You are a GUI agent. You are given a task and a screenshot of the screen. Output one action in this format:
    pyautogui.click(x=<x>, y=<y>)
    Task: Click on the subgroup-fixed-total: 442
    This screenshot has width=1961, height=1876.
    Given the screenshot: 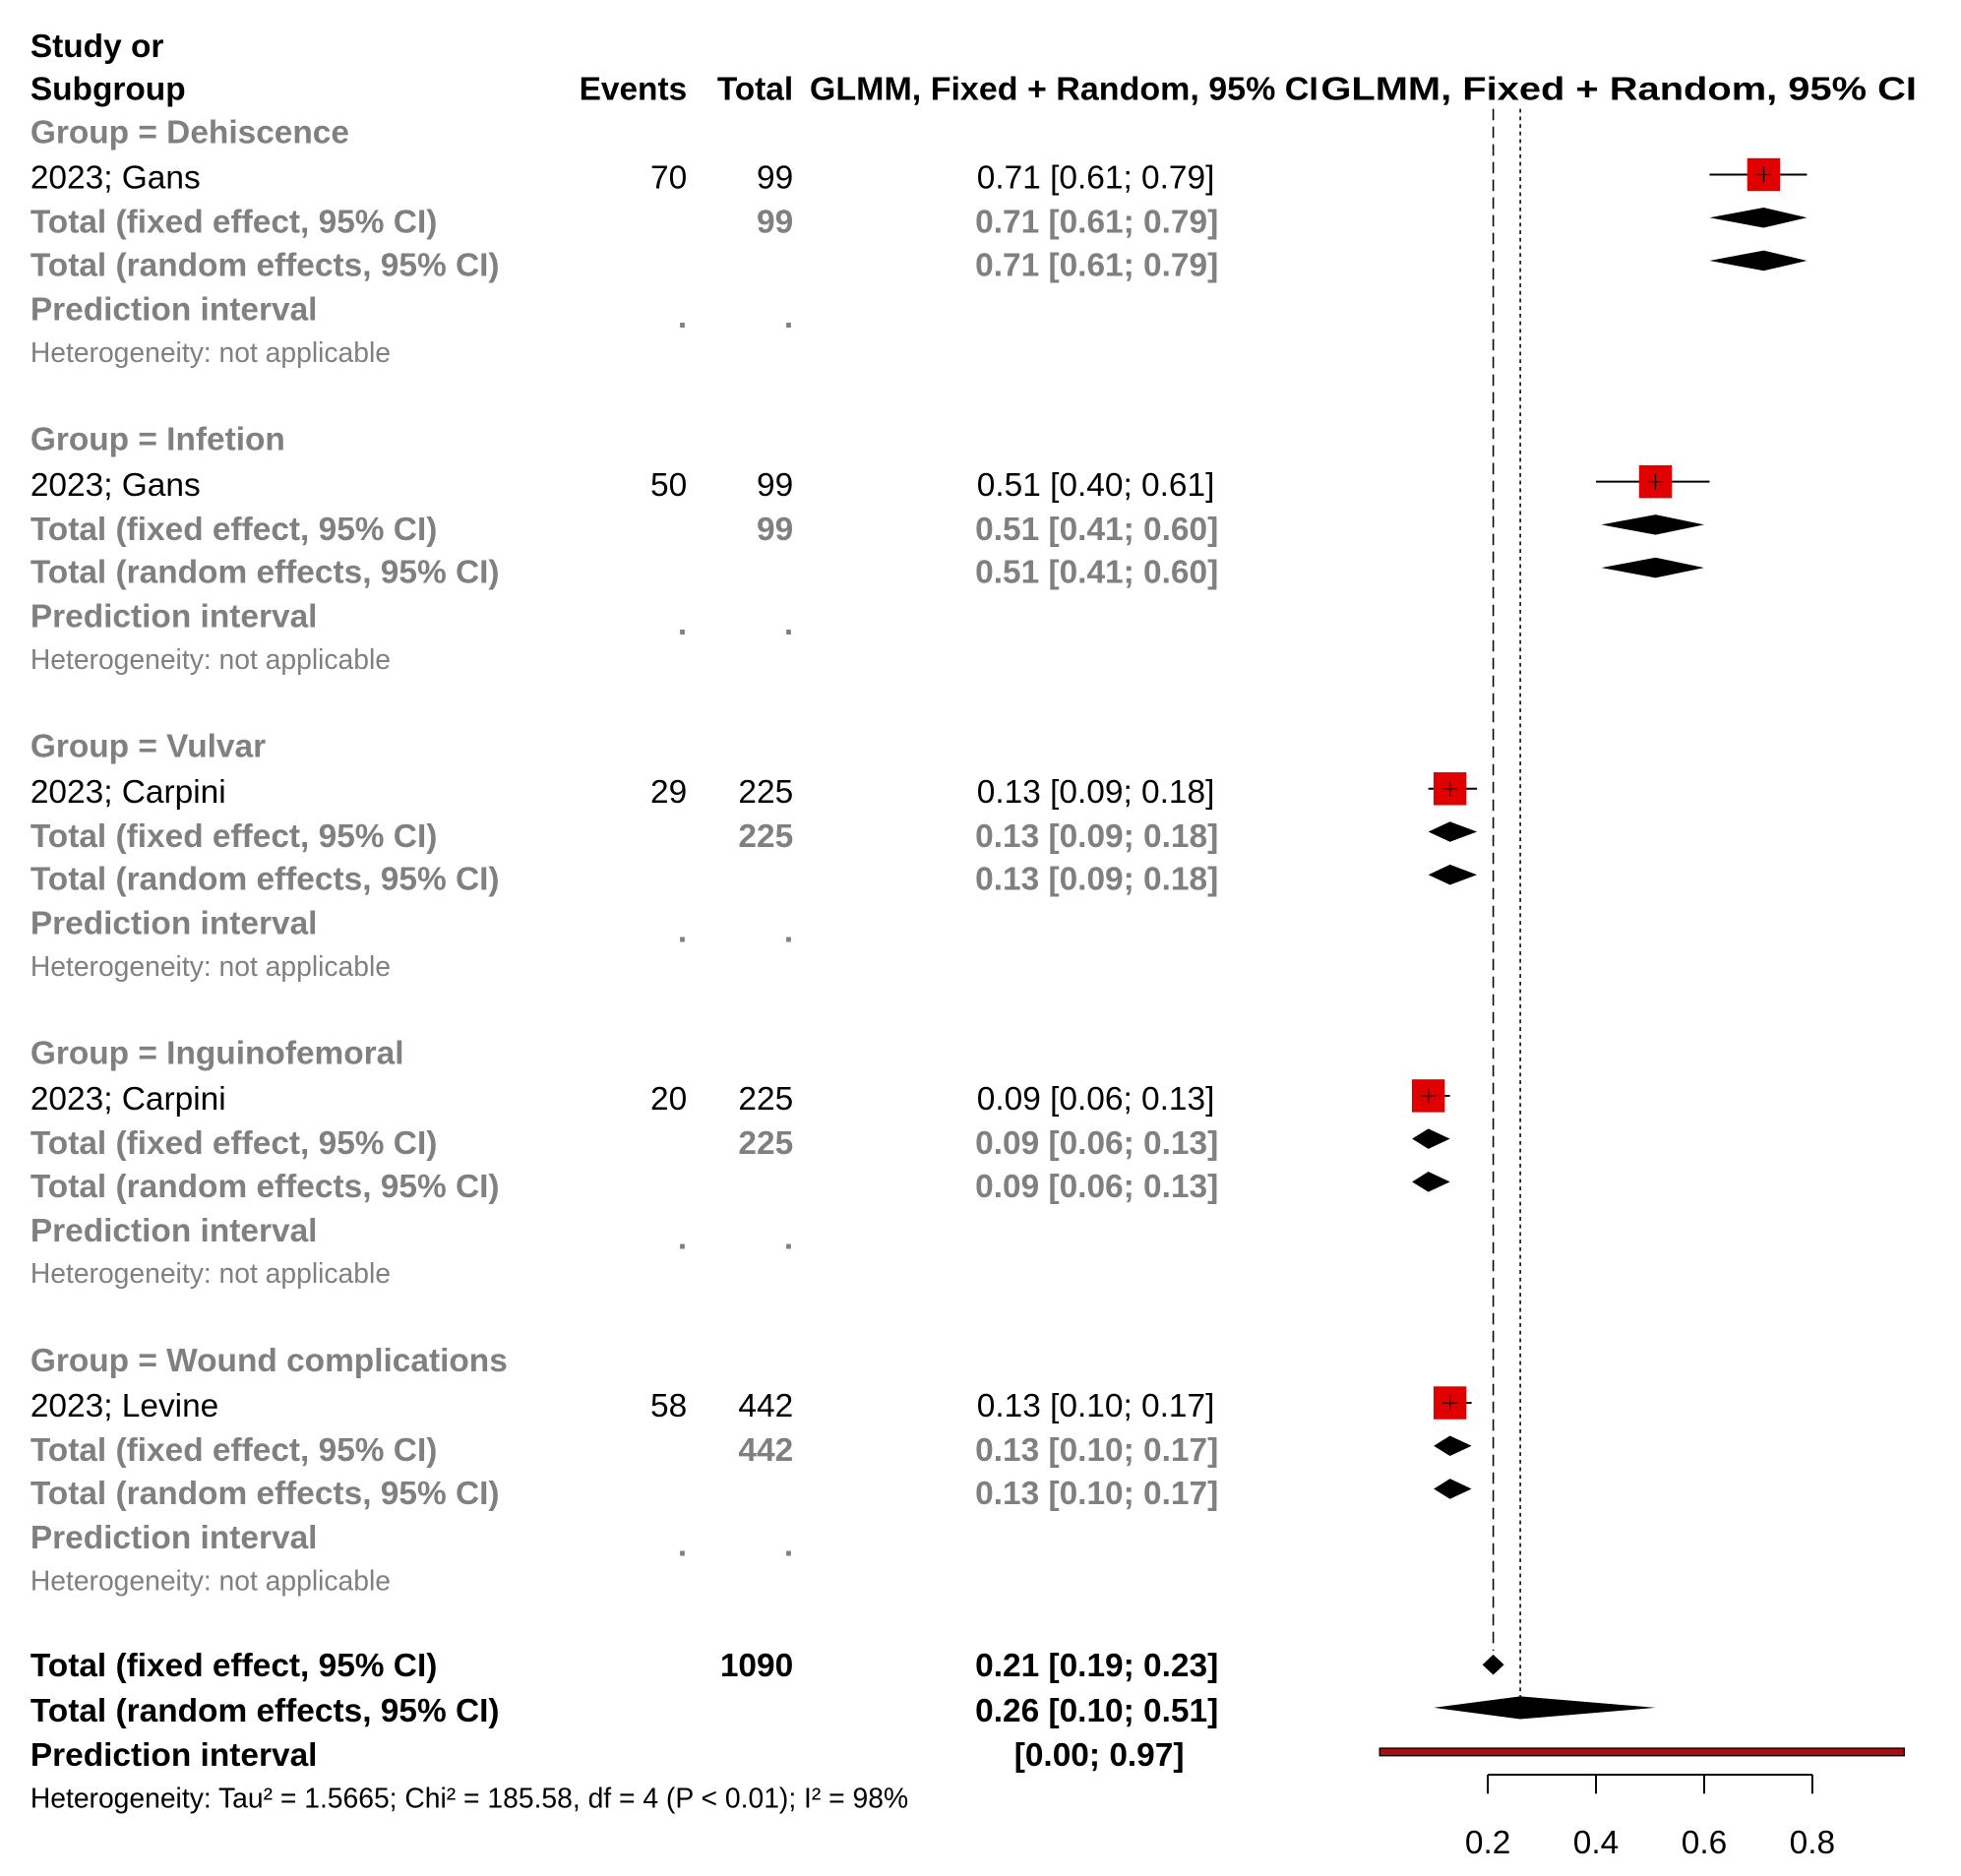 What is the action you would take?
    pyautogui.click(x=765, y=1450)
    